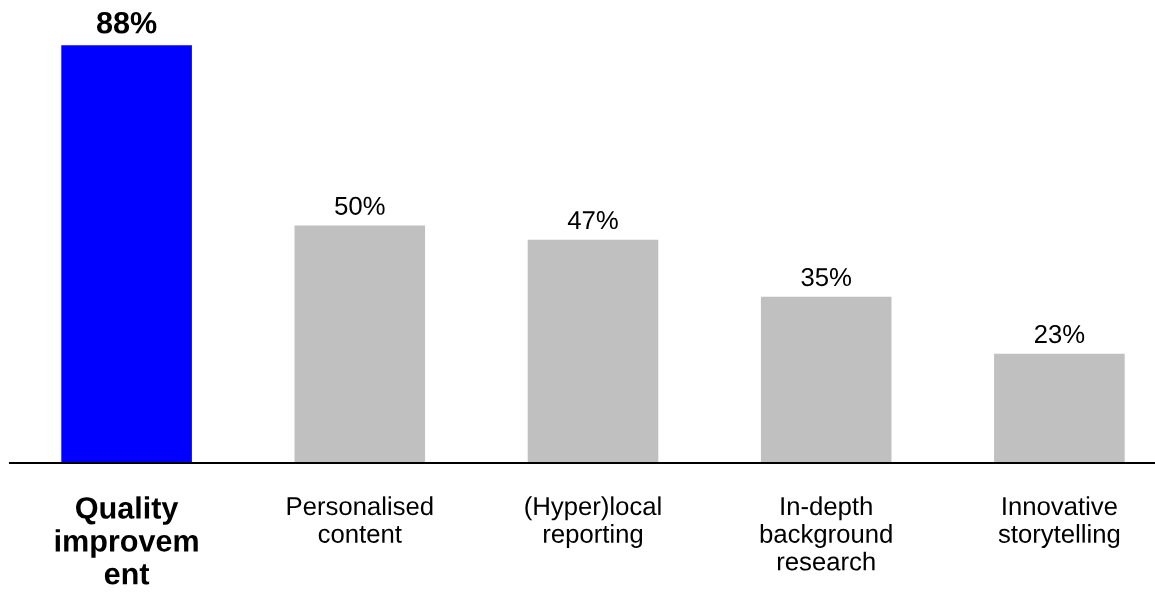 The width and height of the screenshot is (1155, 612). I want to click on data-label: 88%, so click(126, 22).